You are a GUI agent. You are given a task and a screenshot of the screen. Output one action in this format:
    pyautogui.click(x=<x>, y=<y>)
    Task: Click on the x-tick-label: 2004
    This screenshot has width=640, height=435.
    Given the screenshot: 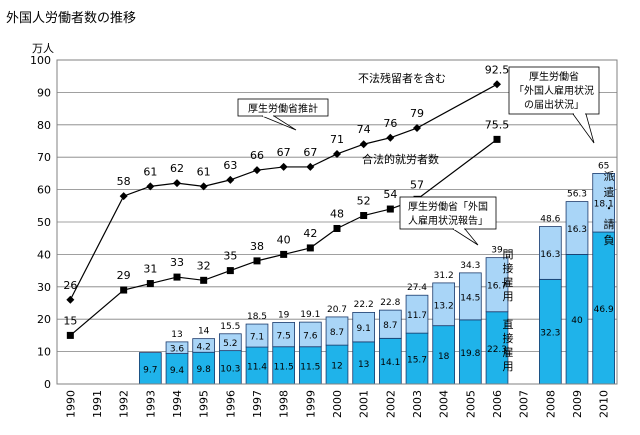 What is the action you would take?
    pyautogui.click(x=444, y=404)
    